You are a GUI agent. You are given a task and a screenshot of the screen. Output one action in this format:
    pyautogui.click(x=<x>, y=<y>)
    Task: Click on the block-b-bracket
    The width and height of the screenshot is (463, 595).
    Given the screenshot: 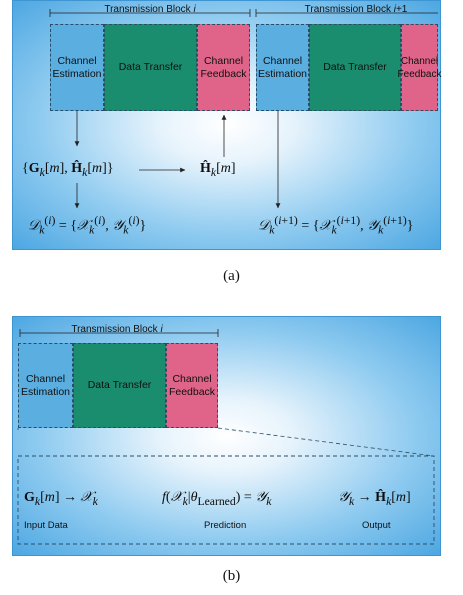 What is the action you would take?
    pyautogui.click(x=119, y=333)
    